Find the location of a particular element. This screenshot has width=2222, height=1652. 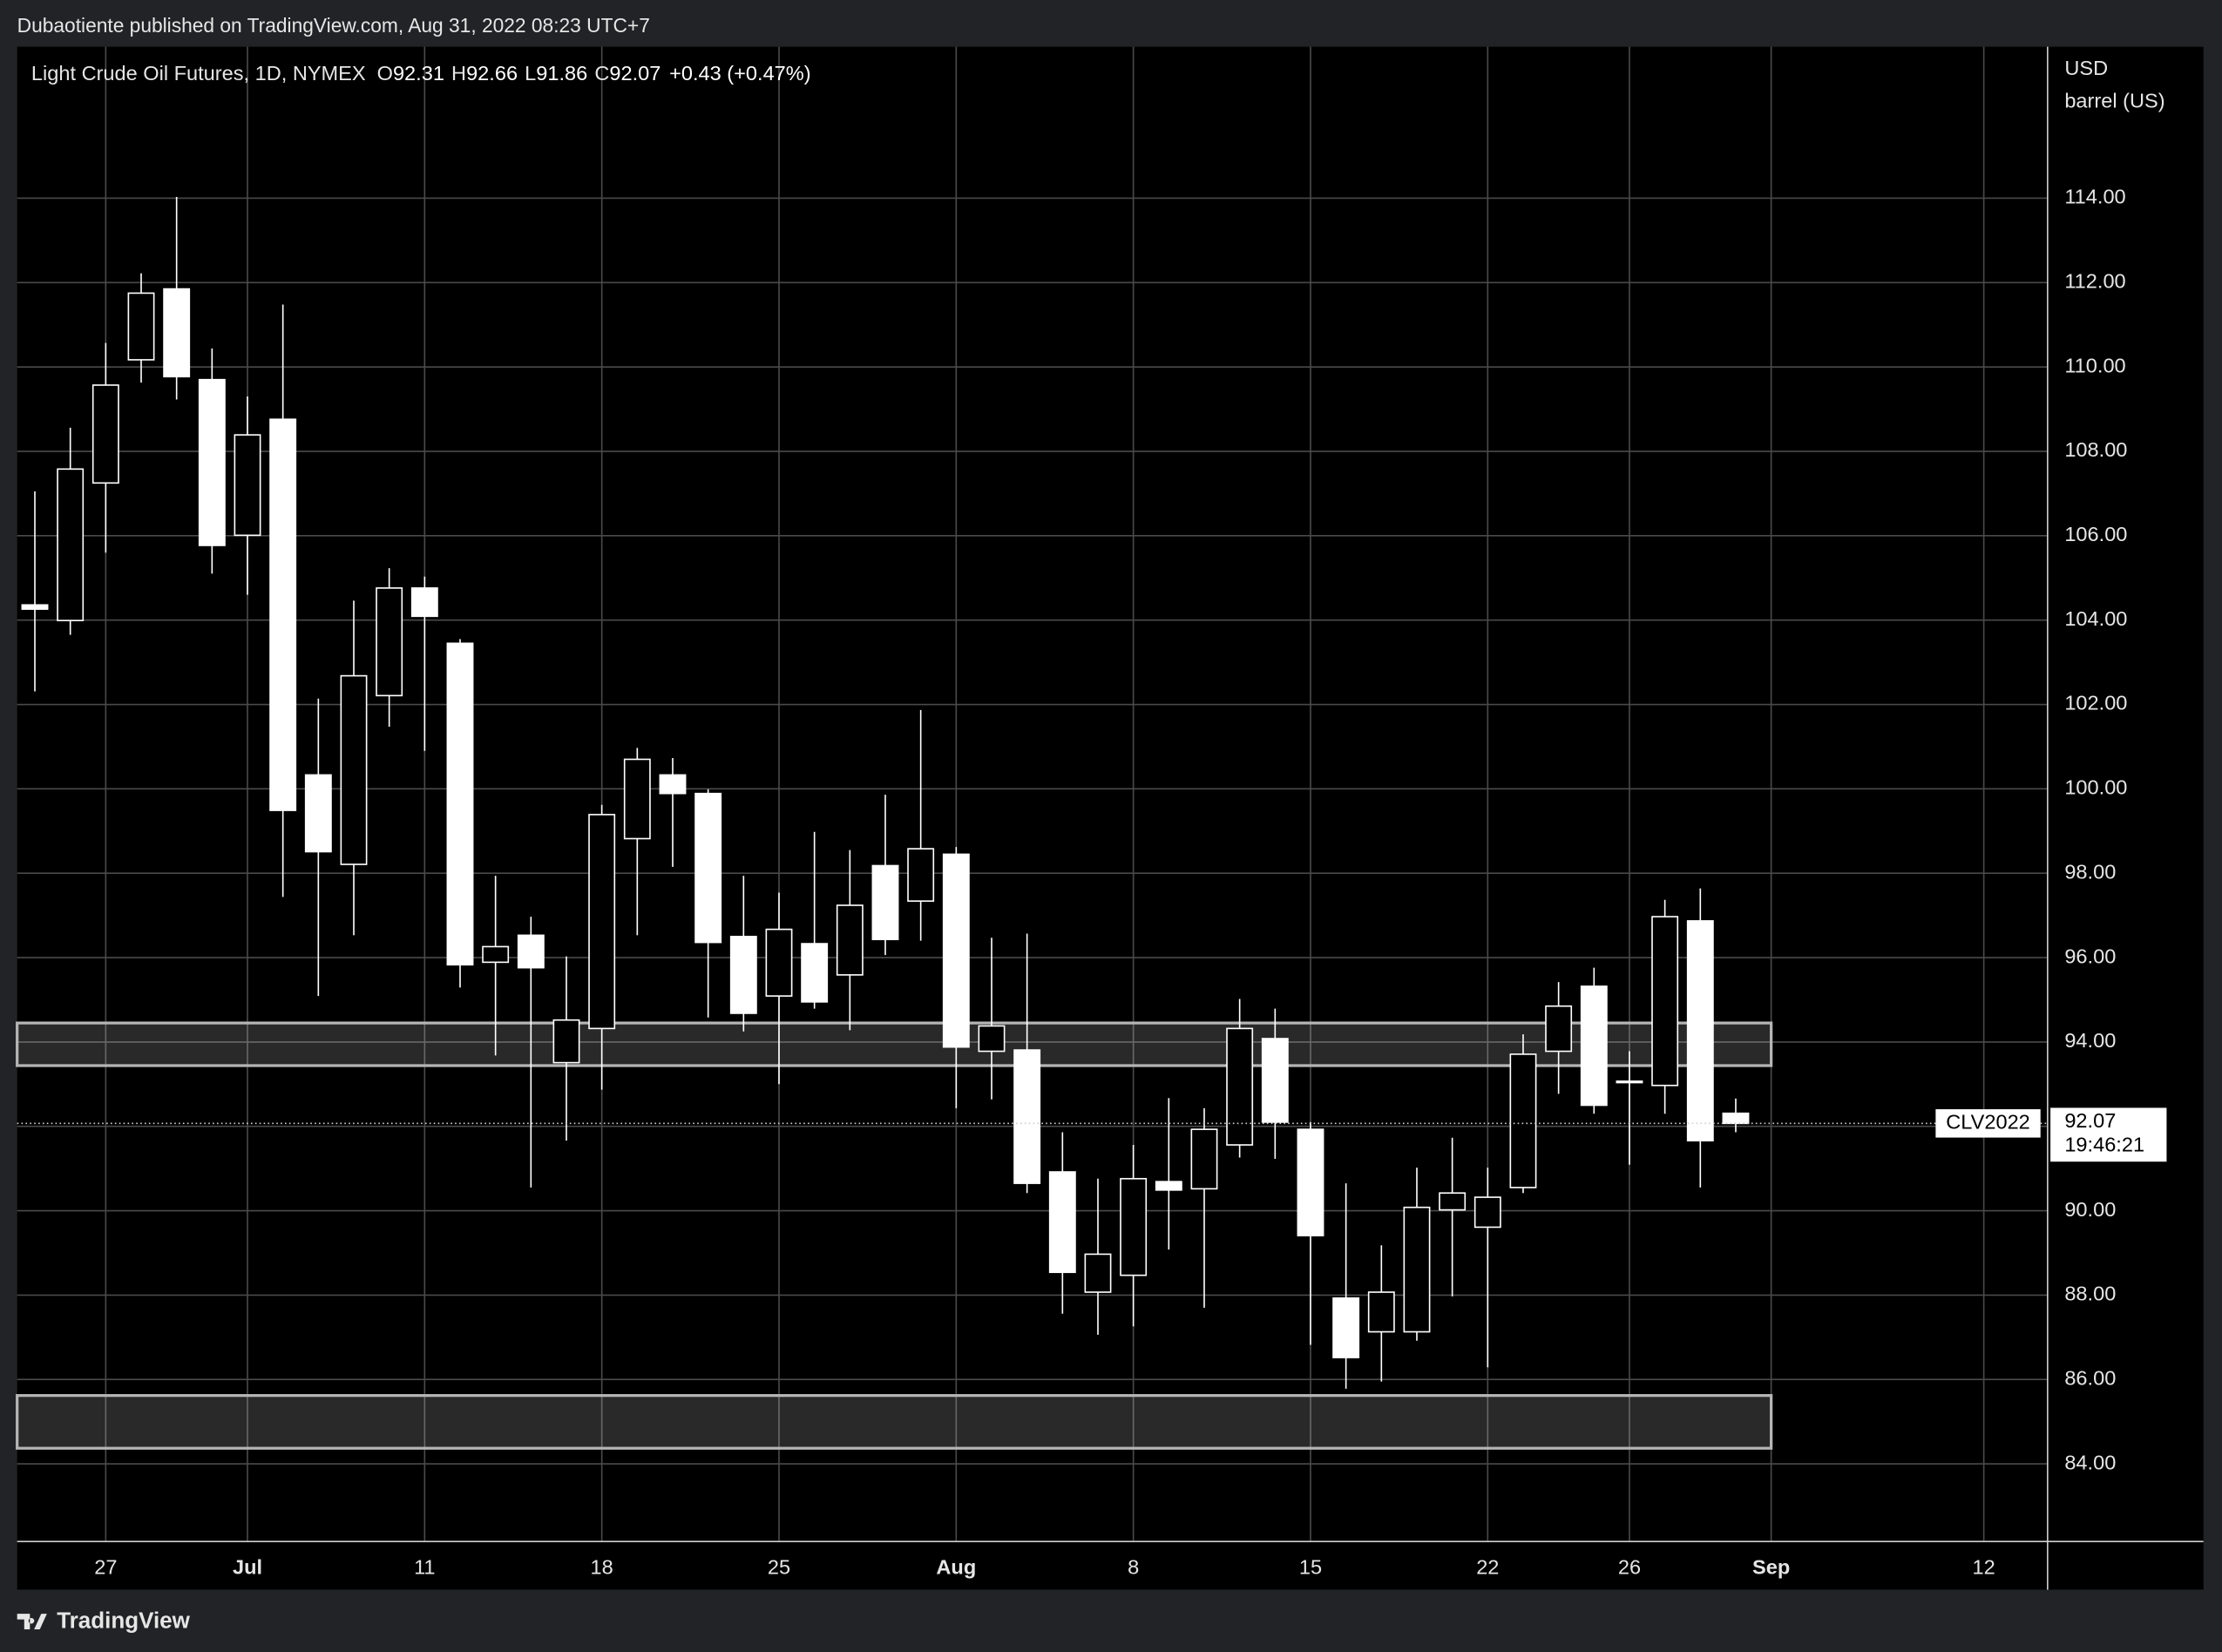

legend-part: O is located at coordinates (385, 73).